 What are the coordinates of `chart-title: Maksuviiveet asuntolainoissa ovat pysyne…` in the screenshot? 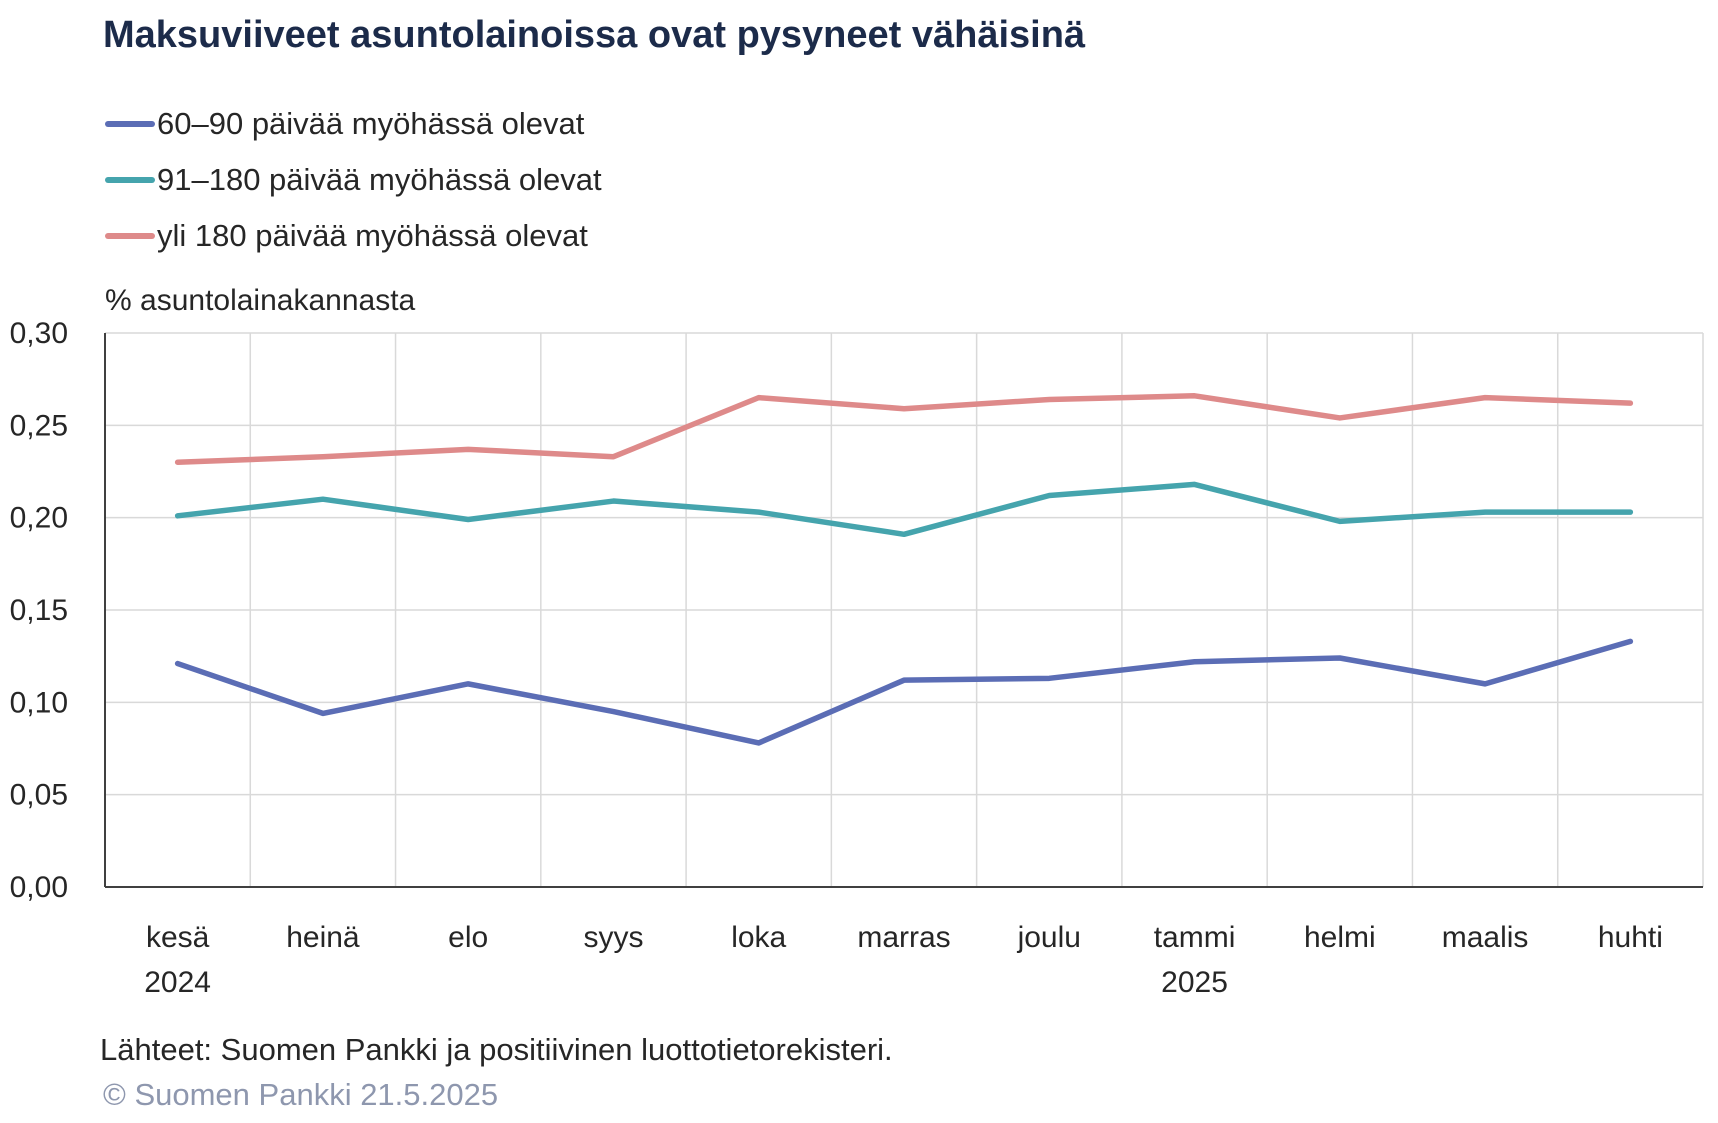 It's located at (594, 35).